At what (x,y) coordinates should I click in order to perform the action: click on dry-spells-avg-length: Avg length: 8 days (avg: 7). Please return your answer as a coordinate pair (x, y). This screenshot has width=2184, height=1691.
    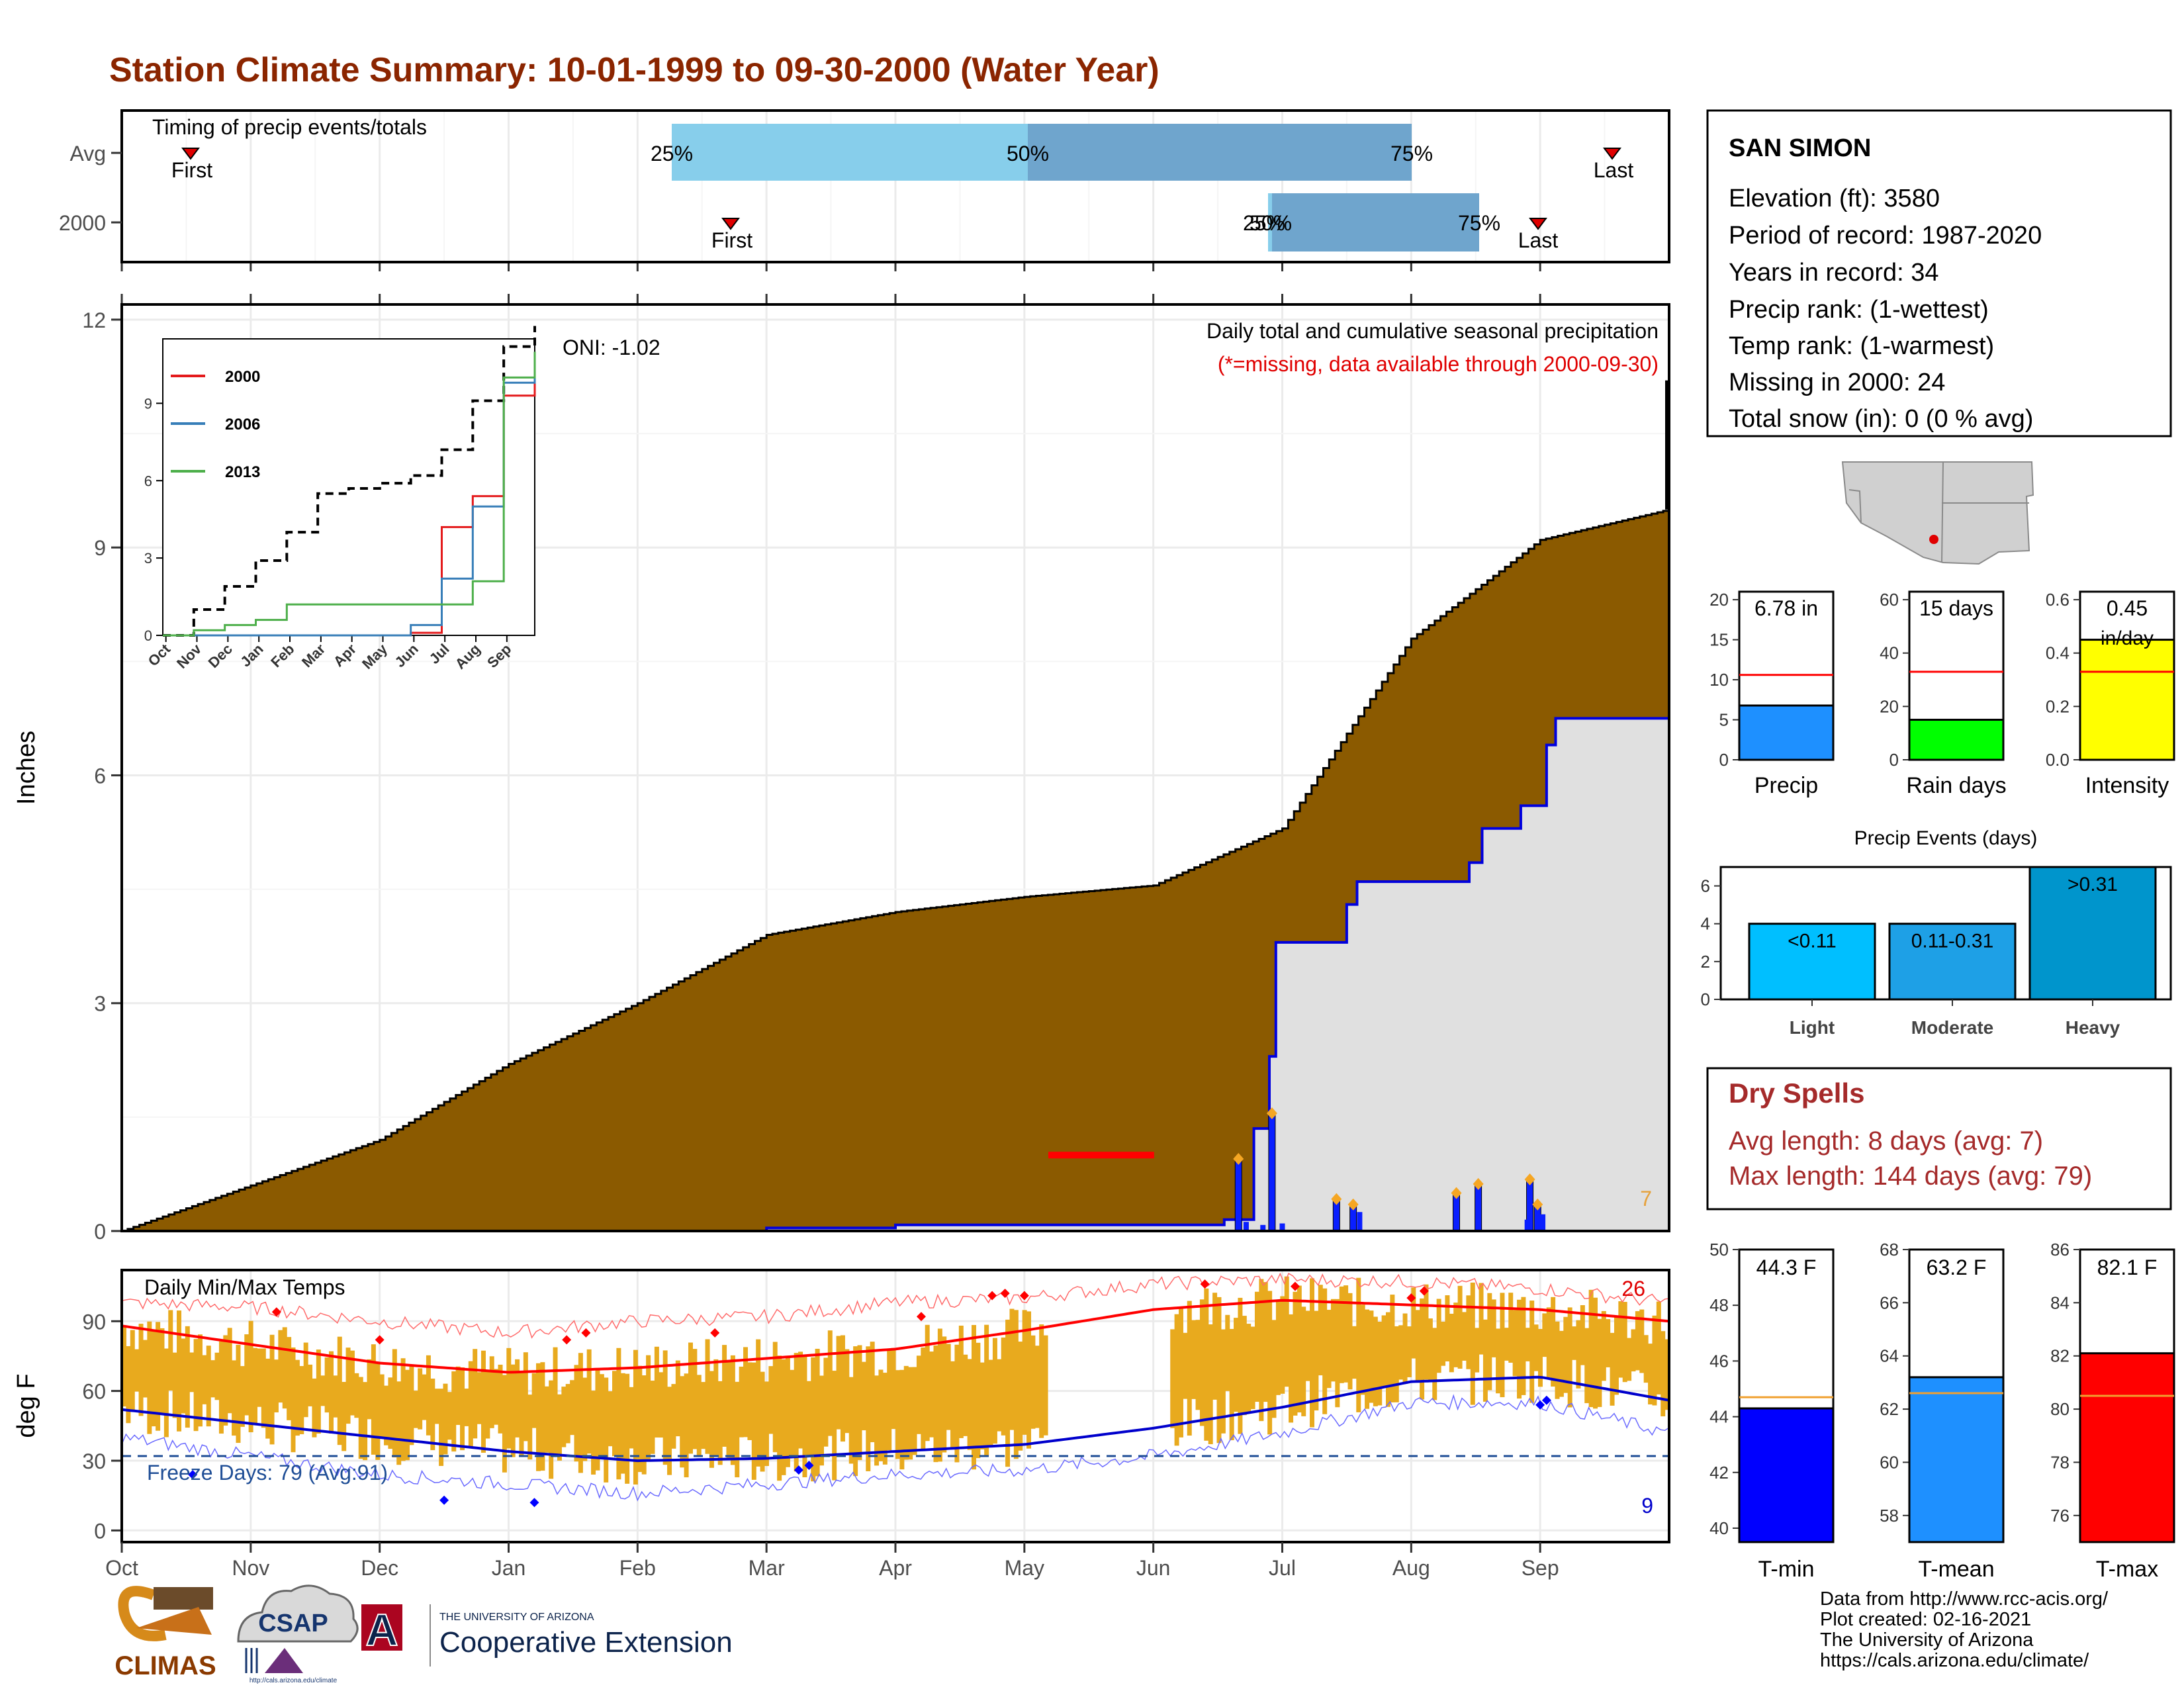
    Looking at the image, I should click on (1886, 1141).